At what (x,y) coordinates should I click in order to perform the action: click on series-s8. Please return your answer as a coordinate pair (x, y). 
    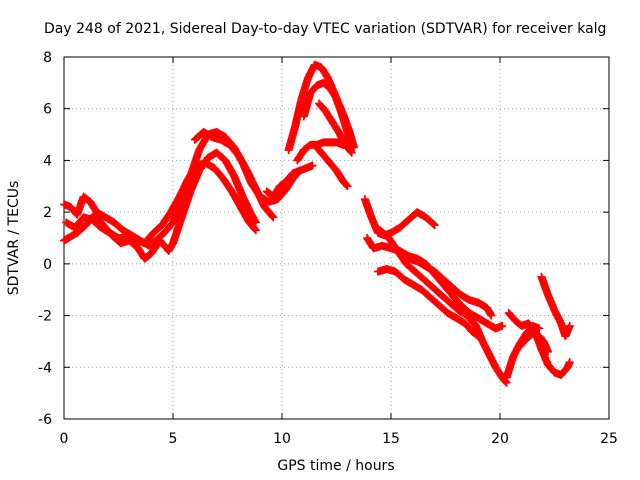
    Looking at the image, I should click on (335, 128).